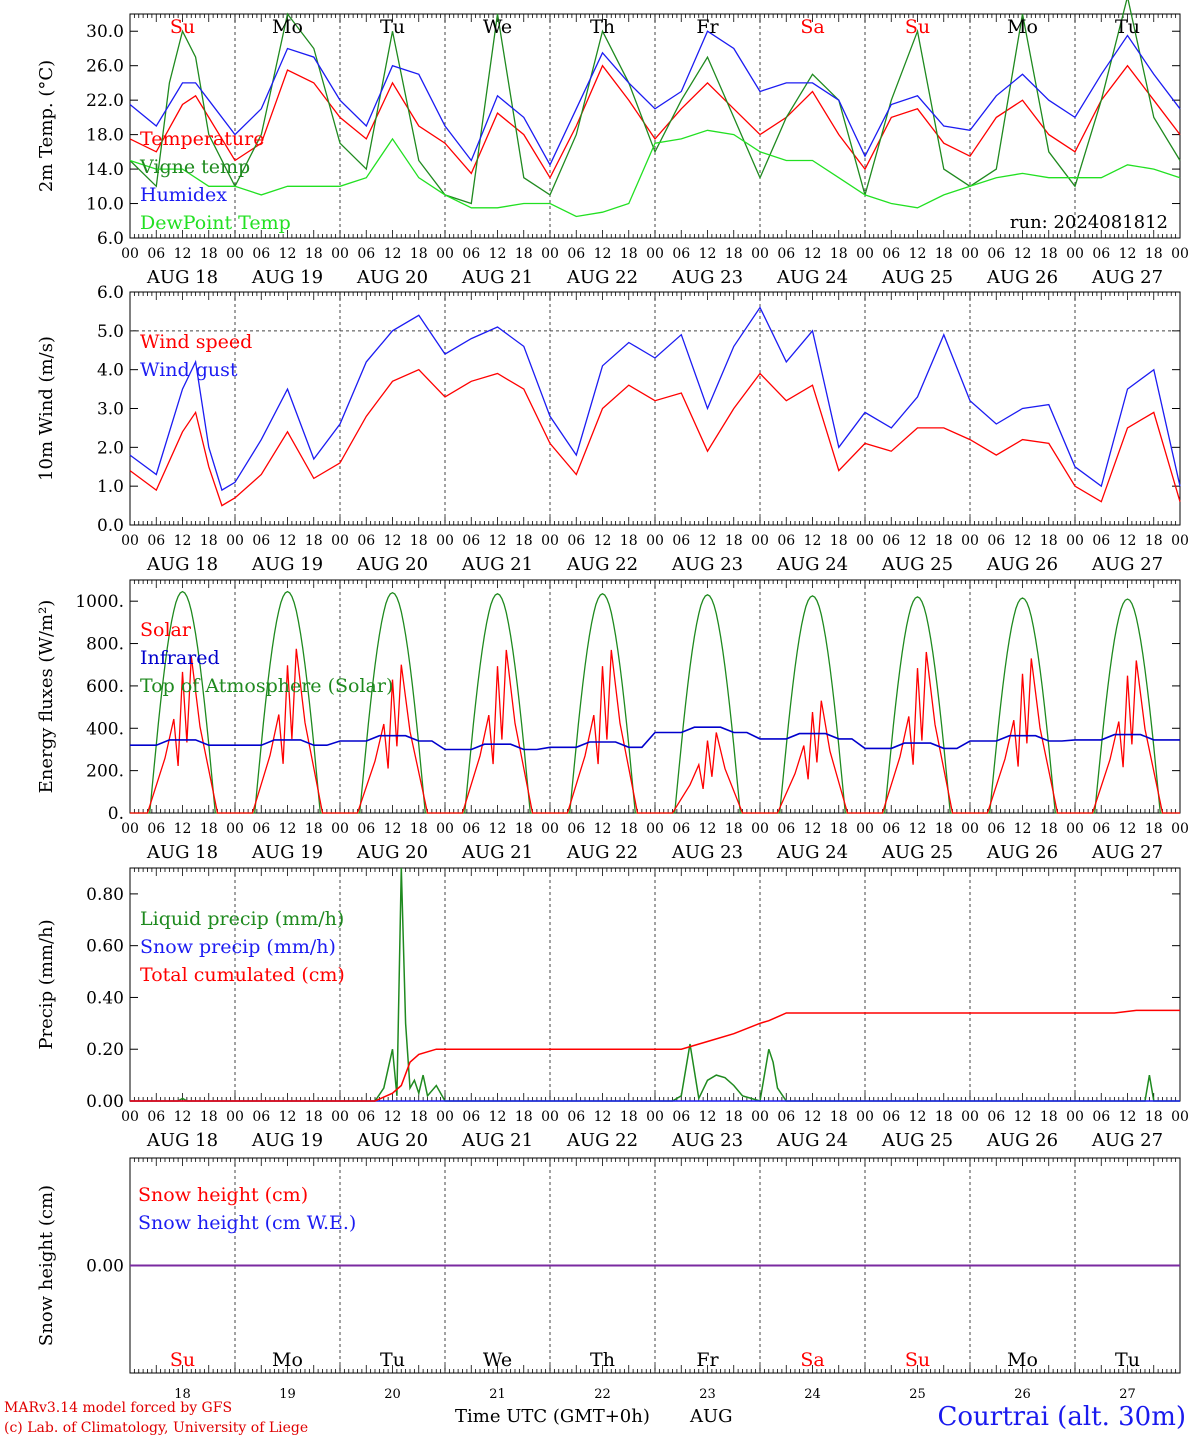 The width and height of the screenshot is (1194, 1440). I want to click on weekday-top-label: We, so click(497, 27).